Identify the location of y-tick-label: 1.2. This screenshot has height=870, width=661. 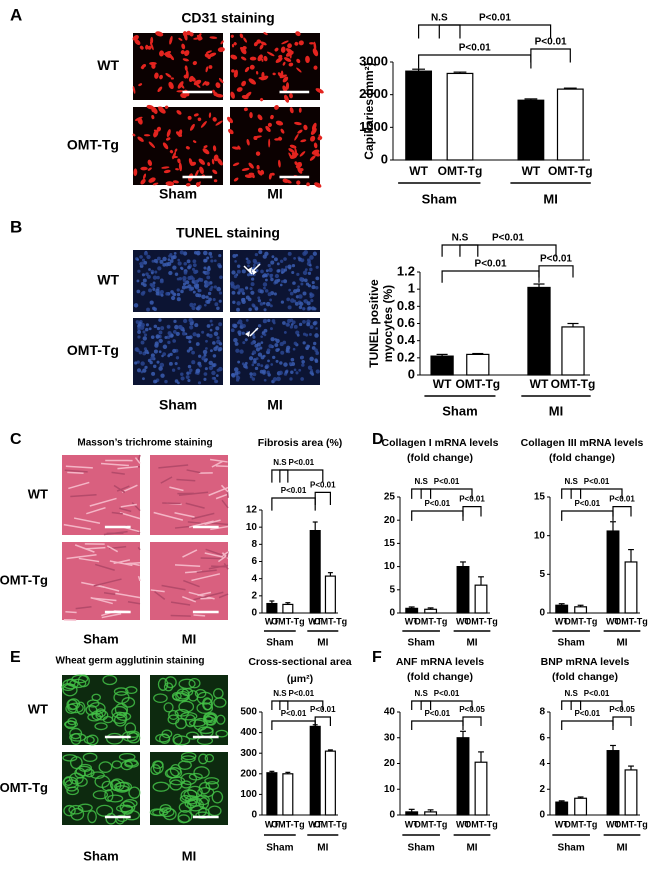
(406, 270).